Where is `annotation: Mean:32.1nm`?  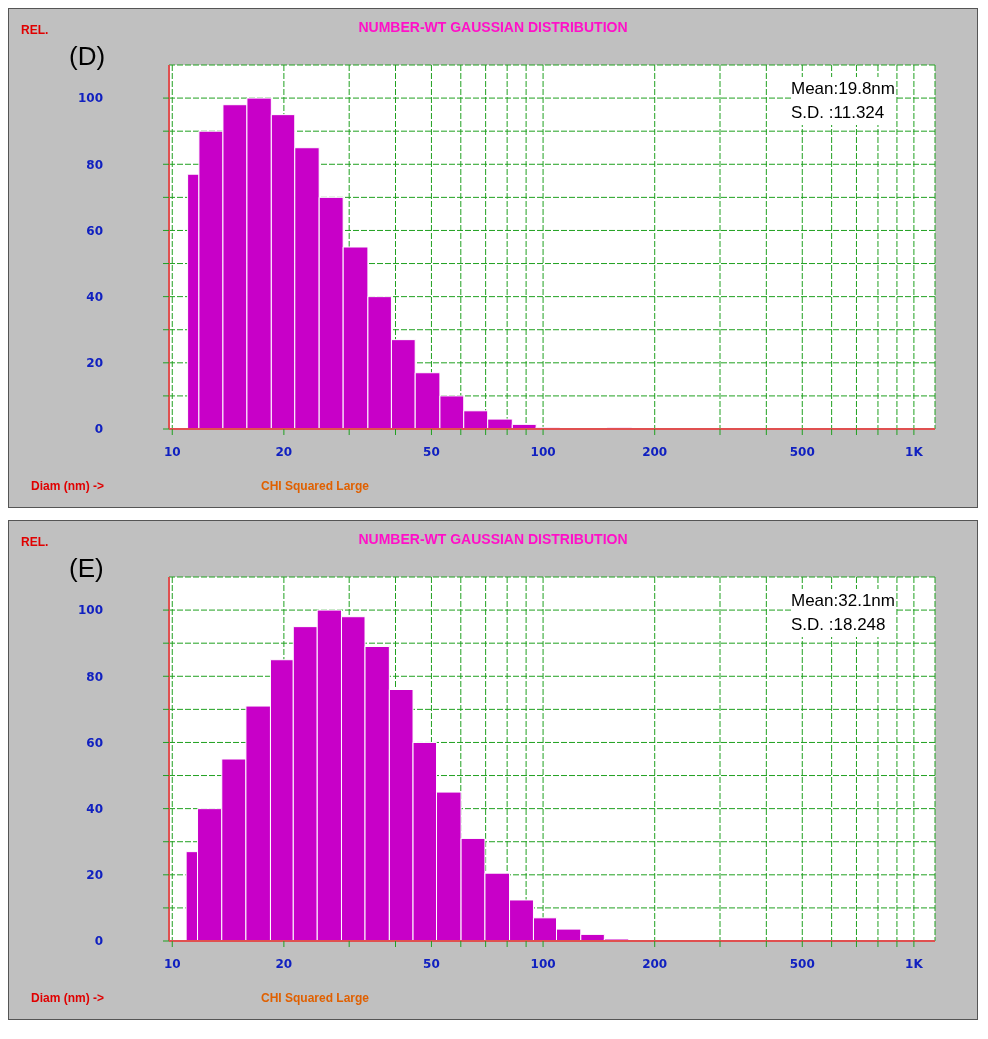 annotation: Mean:32.1nm is located at coordinates (843, 601).